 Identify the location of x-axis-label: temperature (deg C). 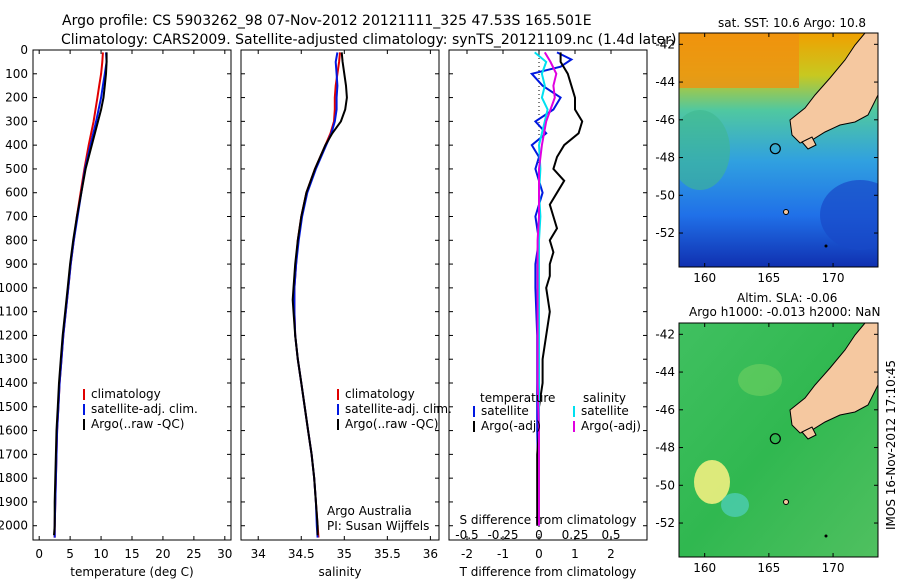
(131, 572).